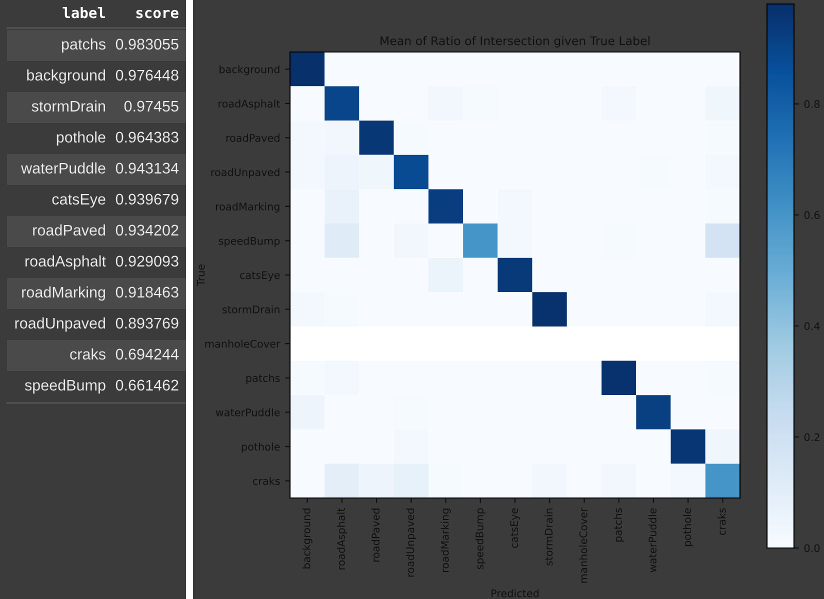 This screenshot has width=824, height=599. Describe the element at coordinates (84, 12) in the screenshot. I see `text: label` at that location.